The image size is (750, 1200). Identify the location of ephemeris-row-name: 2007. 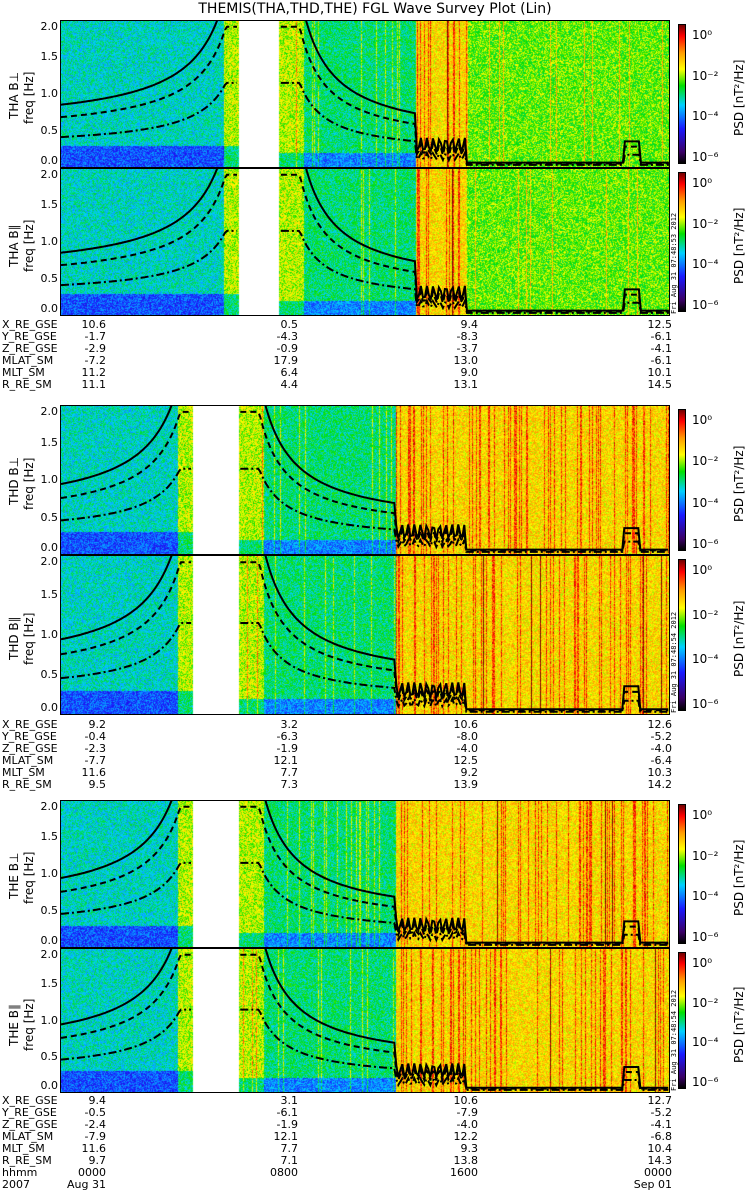
(16, 1184).